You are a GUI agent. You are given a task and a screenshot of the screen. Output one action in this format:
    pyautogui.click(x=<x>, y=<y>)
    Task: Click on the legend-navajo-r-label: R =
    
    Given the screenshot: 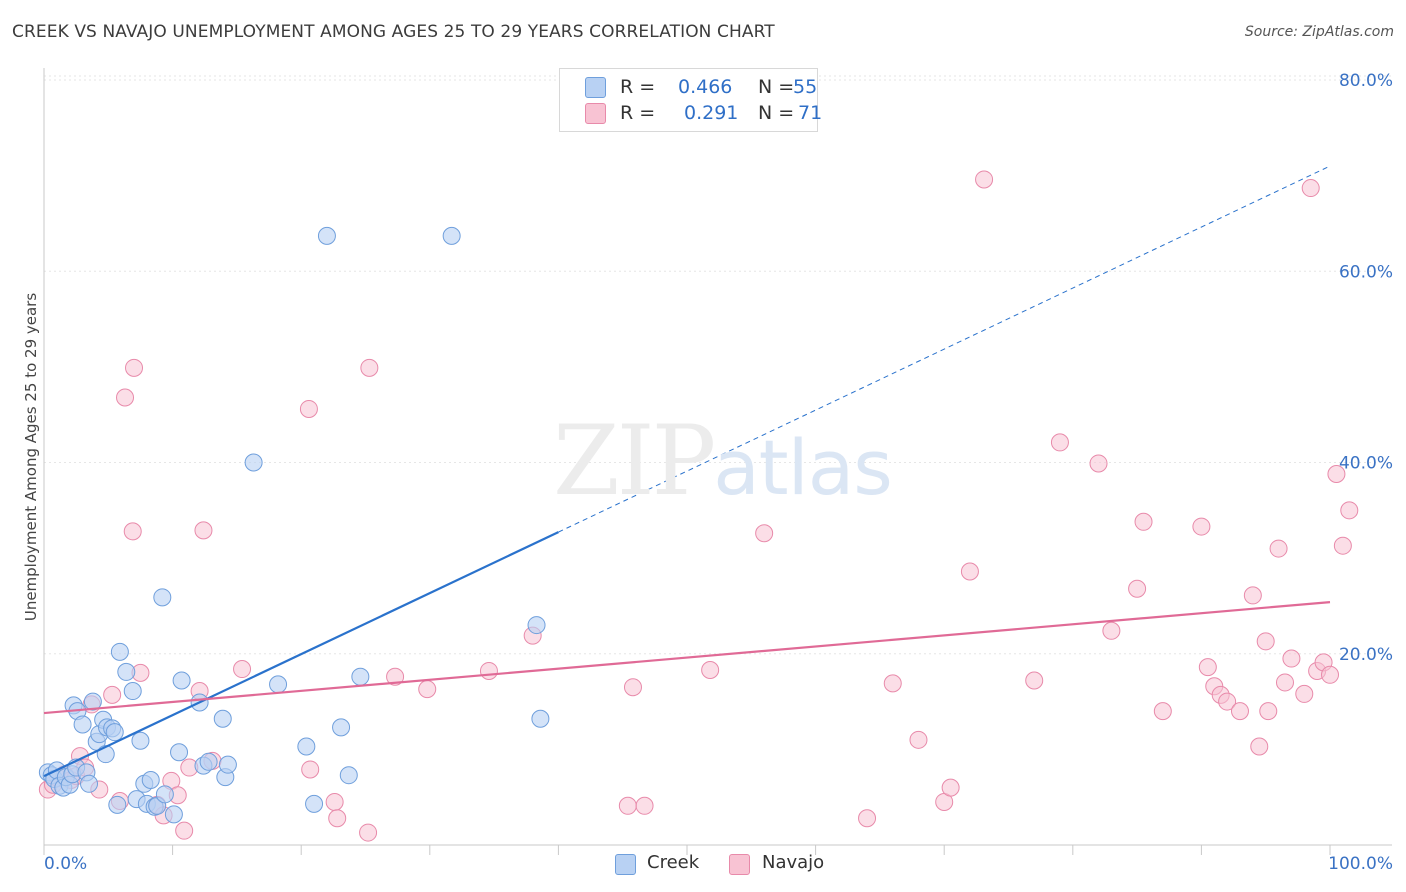 What is the action you would take?
    pyautogui.click(x=638, y=113)
    